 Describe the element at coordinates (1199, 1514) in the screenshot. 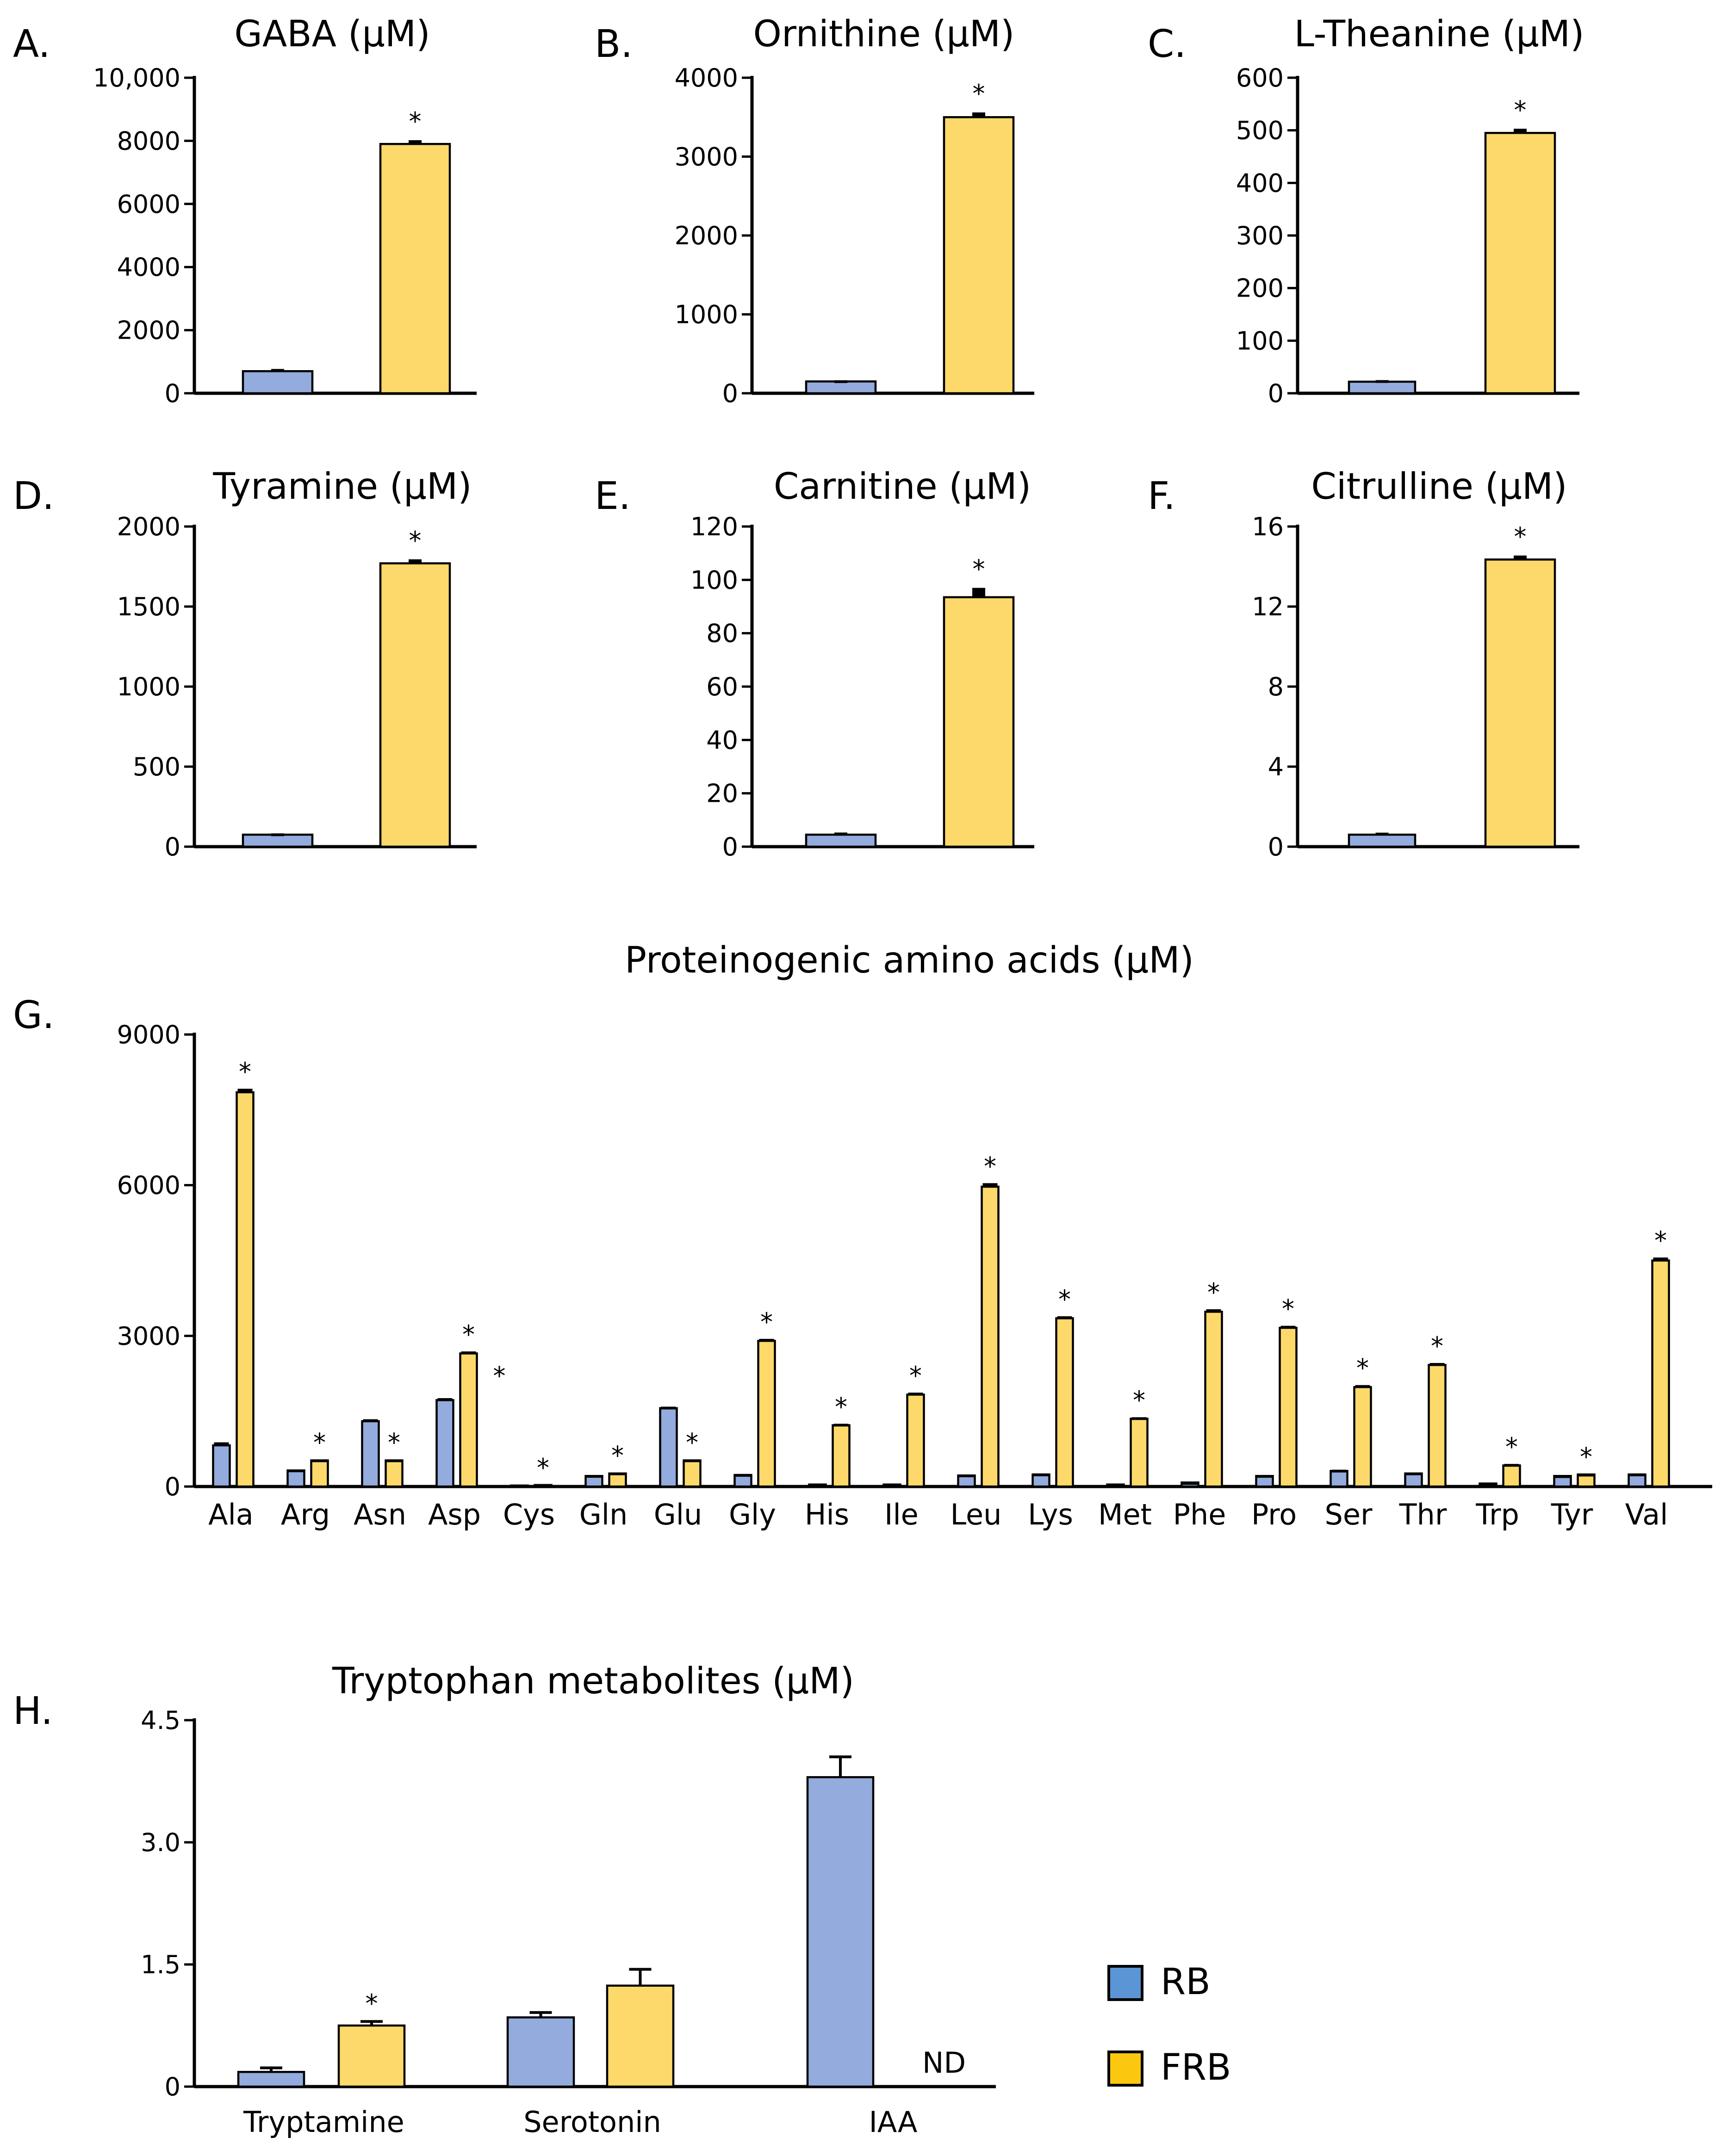

I see `x-tick-label: Phe` at that location.